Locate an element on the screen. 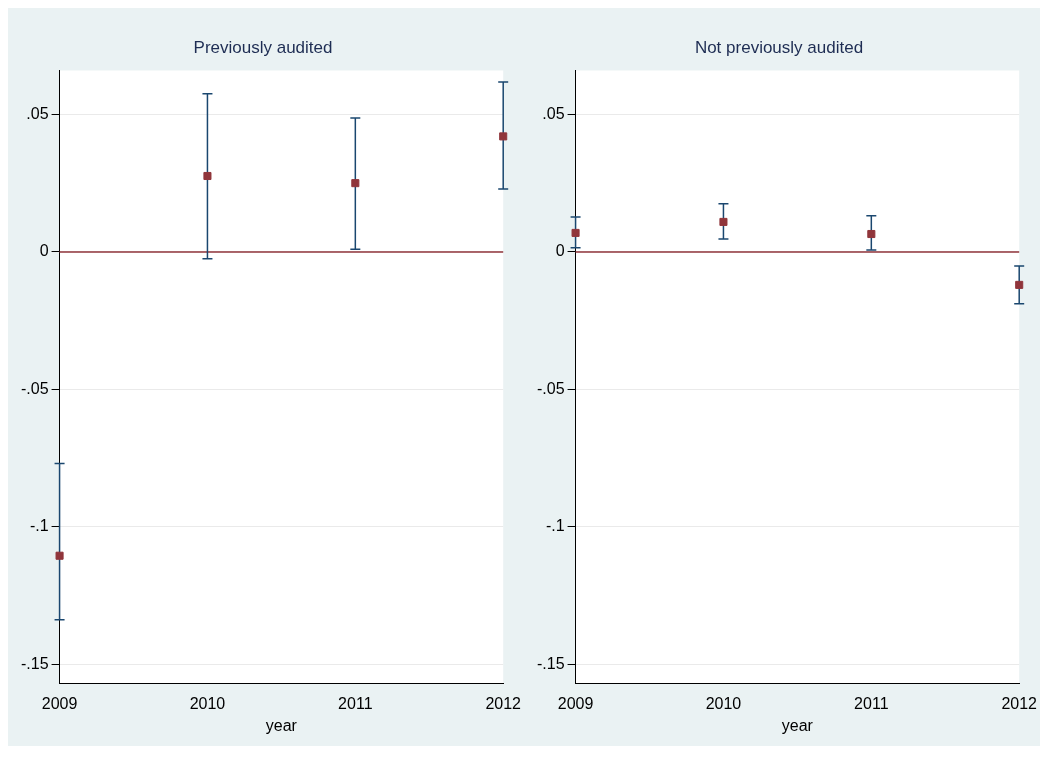 This screenshot has width=1048, height=771. chart-title: Not previously audited is located at coordinates (779, 47).